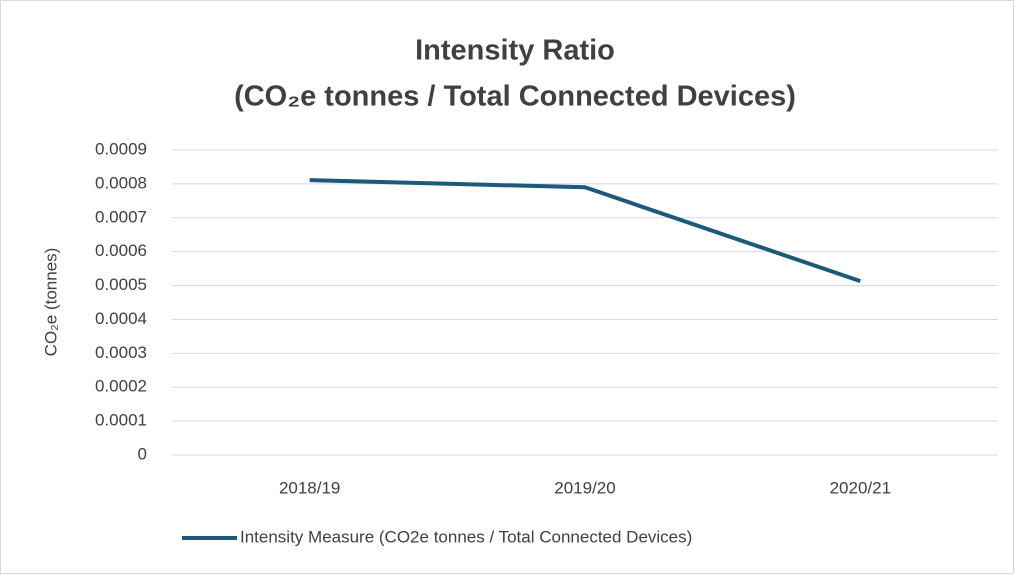  Describe the element at coordinates (515, 51) in the screenshot. I see `chart-title: Intensity Ratio` at that location.